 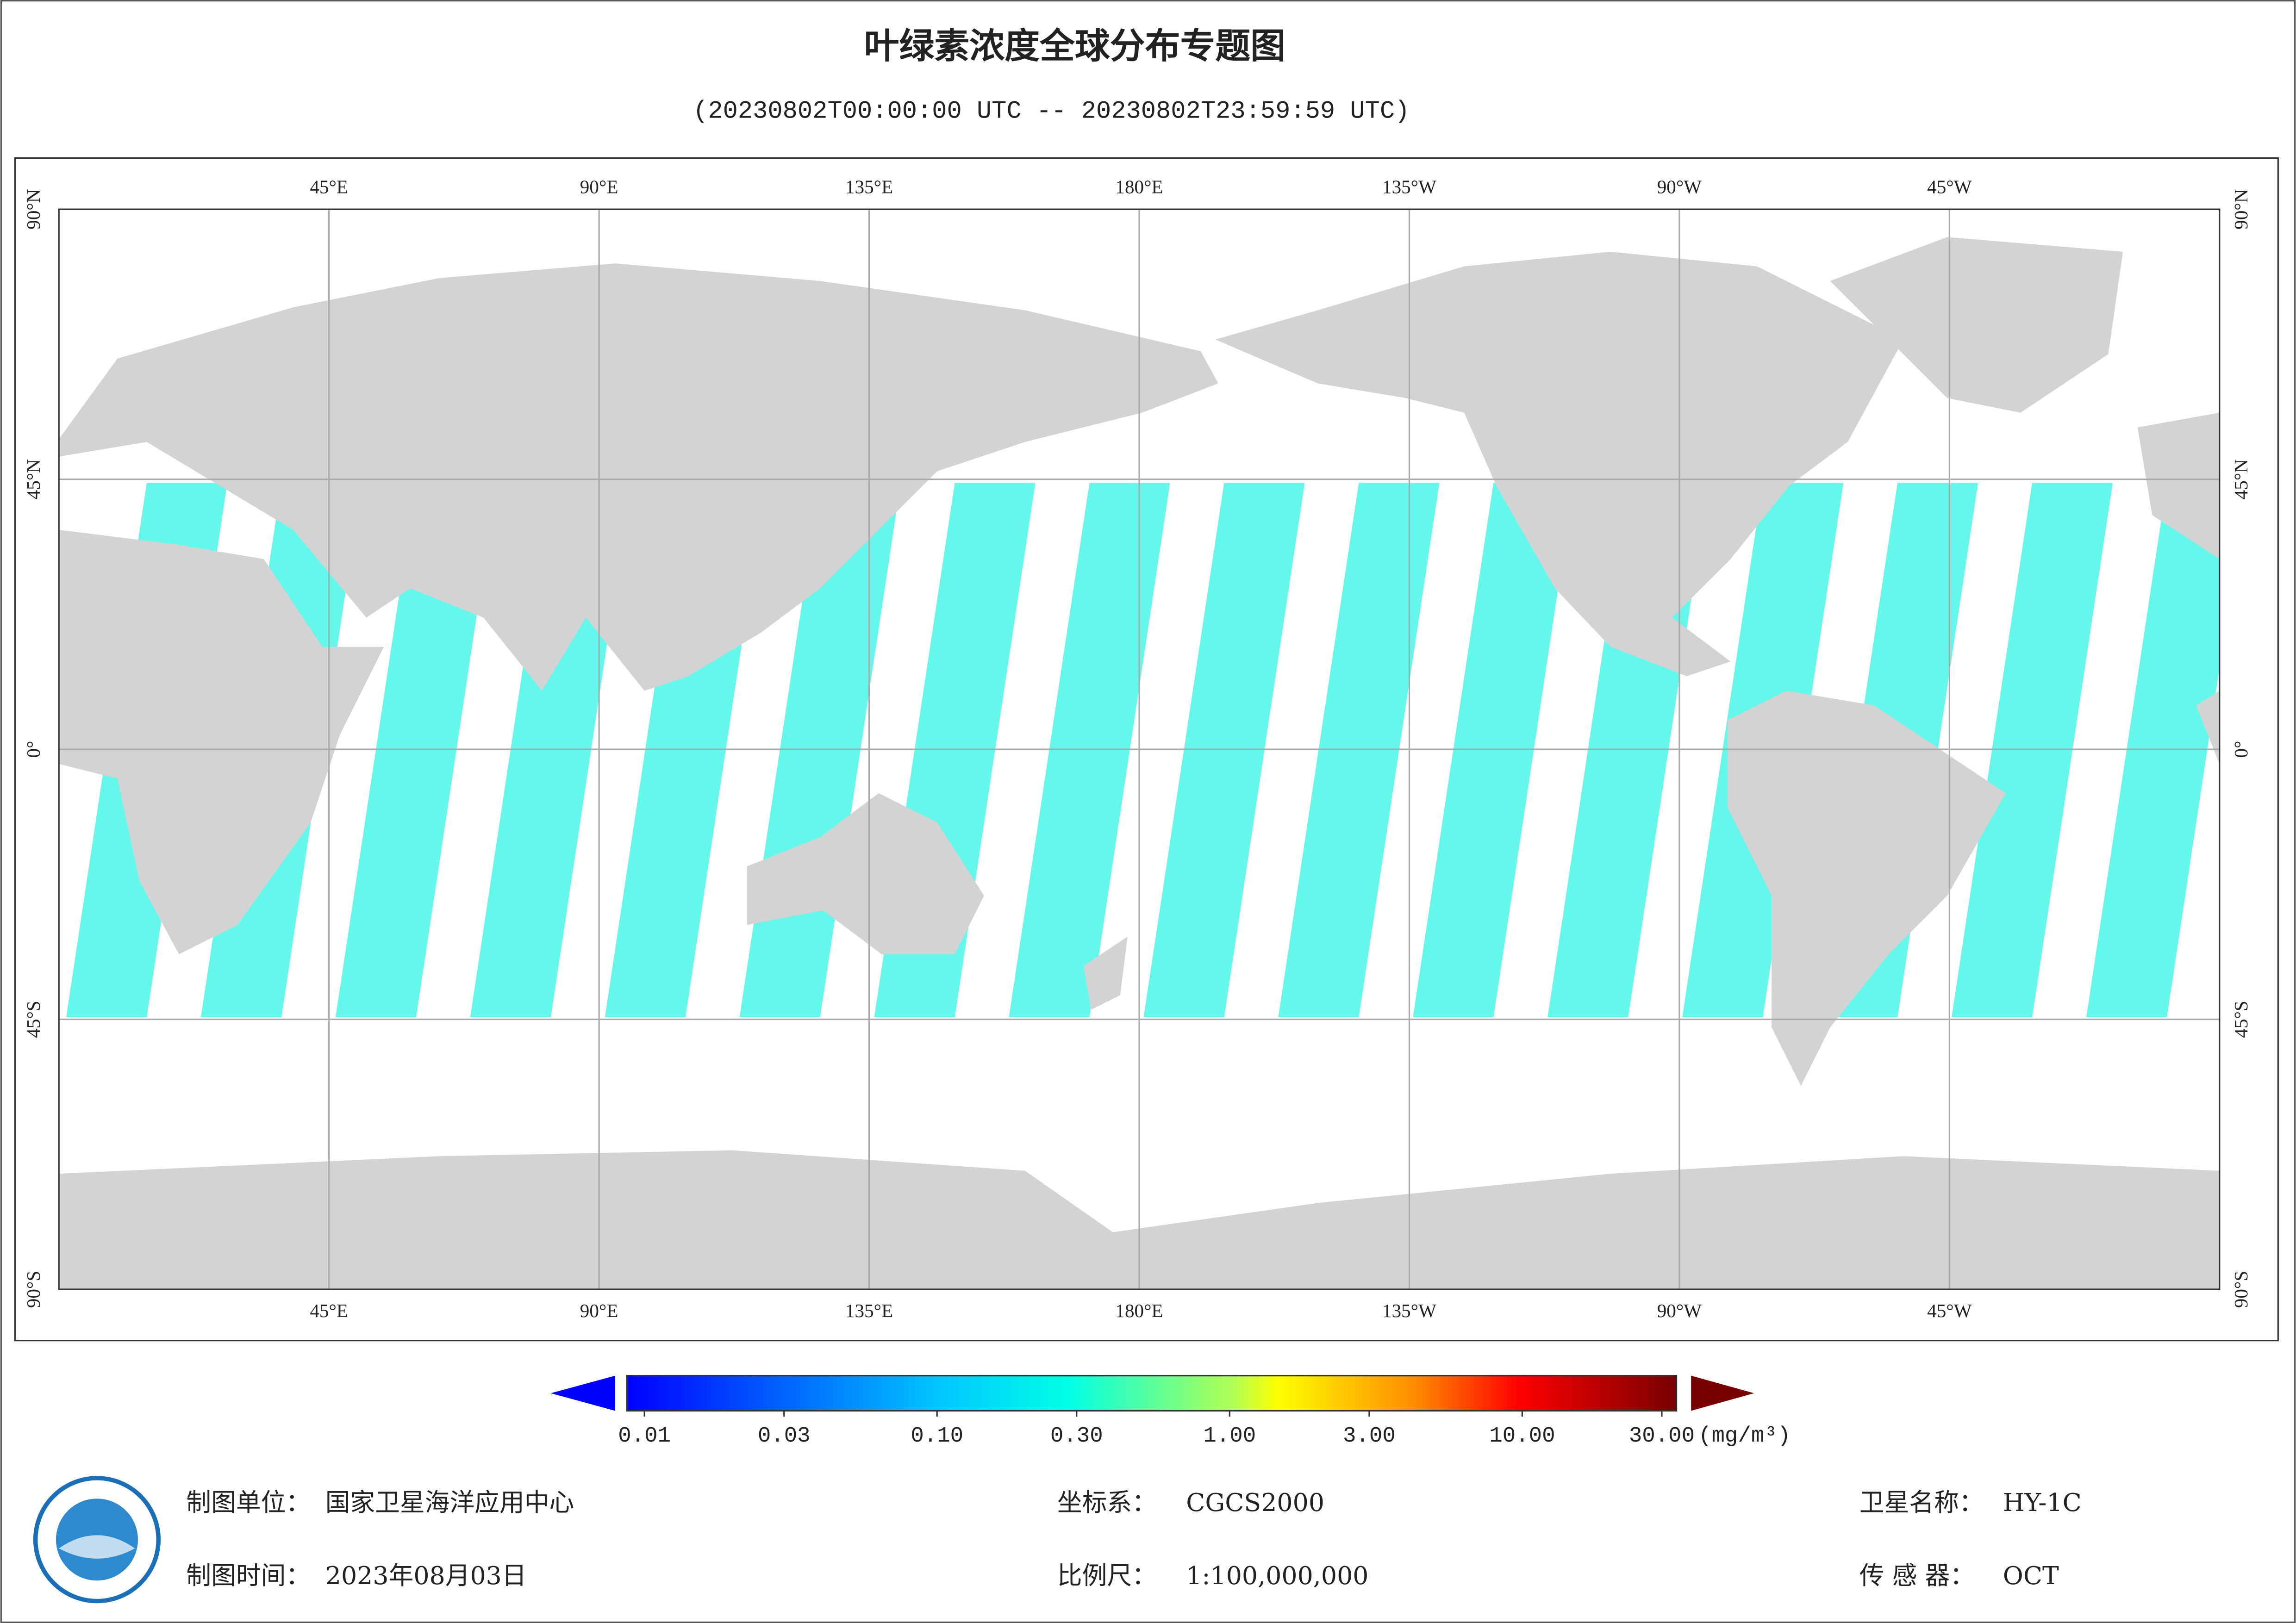 I want to click on crs-label: 坐标系：, so click(x=1107, y=1502).